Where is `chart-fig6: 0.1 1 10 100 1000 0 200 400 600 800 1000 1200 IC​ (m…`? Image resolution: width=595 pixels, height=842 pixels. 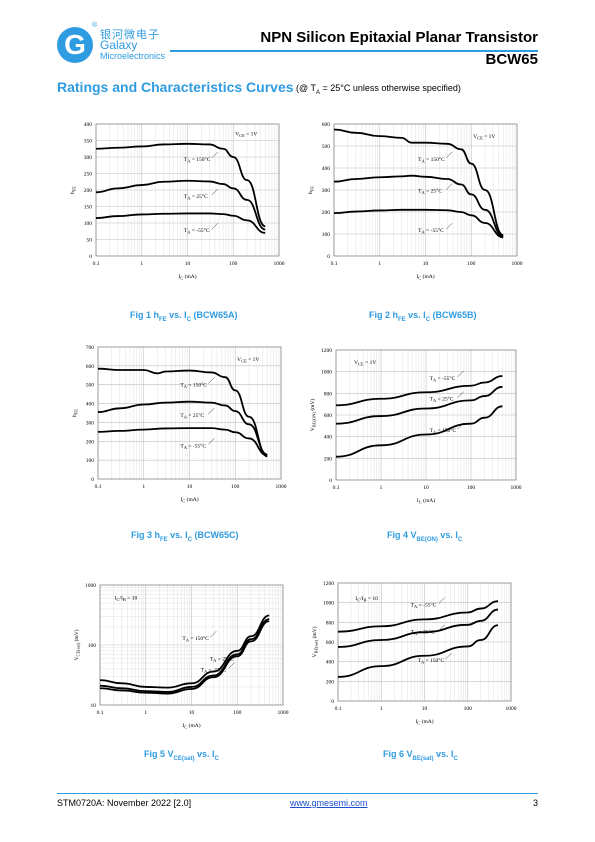 chart-fig6: 0.1 1 10 100 1000 0 200 400 600 800 1000 1200 IC​ (m… is located at coordinates (414, 653).